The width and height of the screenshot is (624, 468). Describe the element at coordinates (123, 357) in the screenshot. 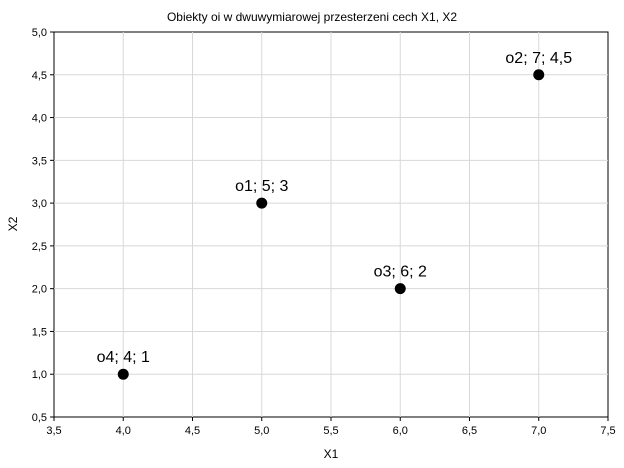

I see `data-point-label: o4; 4; 1` at that location.